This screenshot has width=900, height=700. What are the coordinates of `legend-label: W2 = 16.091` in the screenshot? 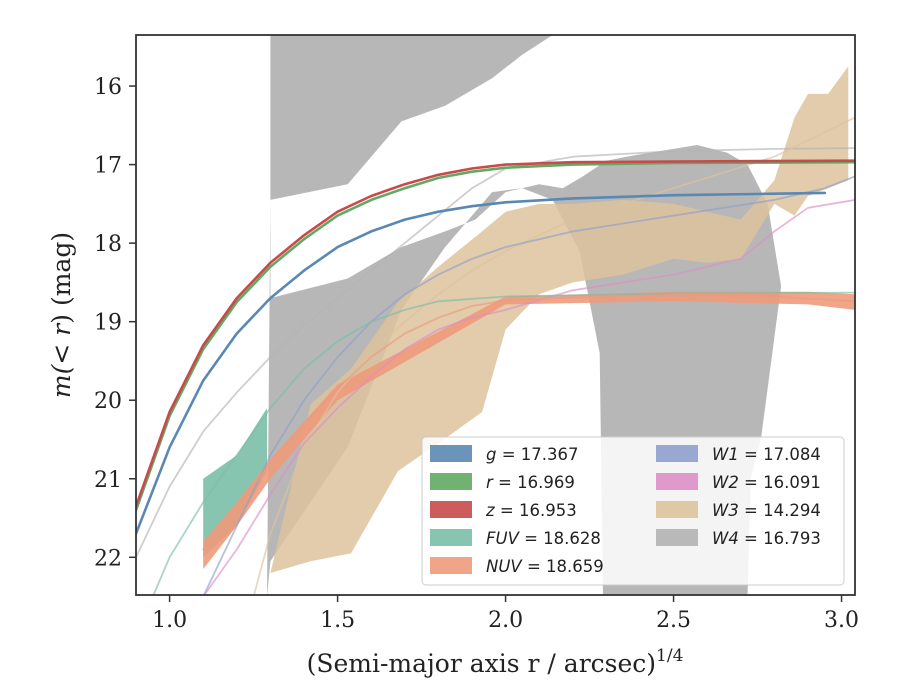 It's located at (766, 482).